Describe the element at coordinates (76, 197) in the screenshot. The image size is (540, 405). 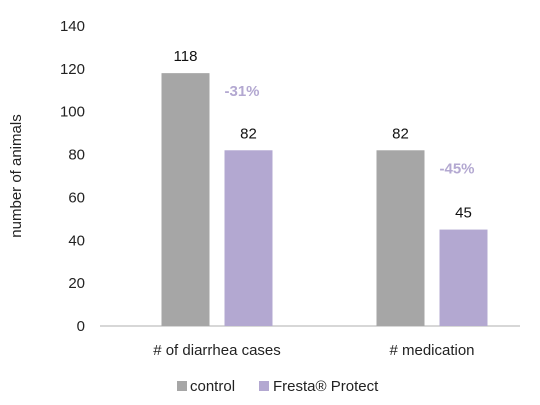
I see `y-tick-label: 60` at that location.